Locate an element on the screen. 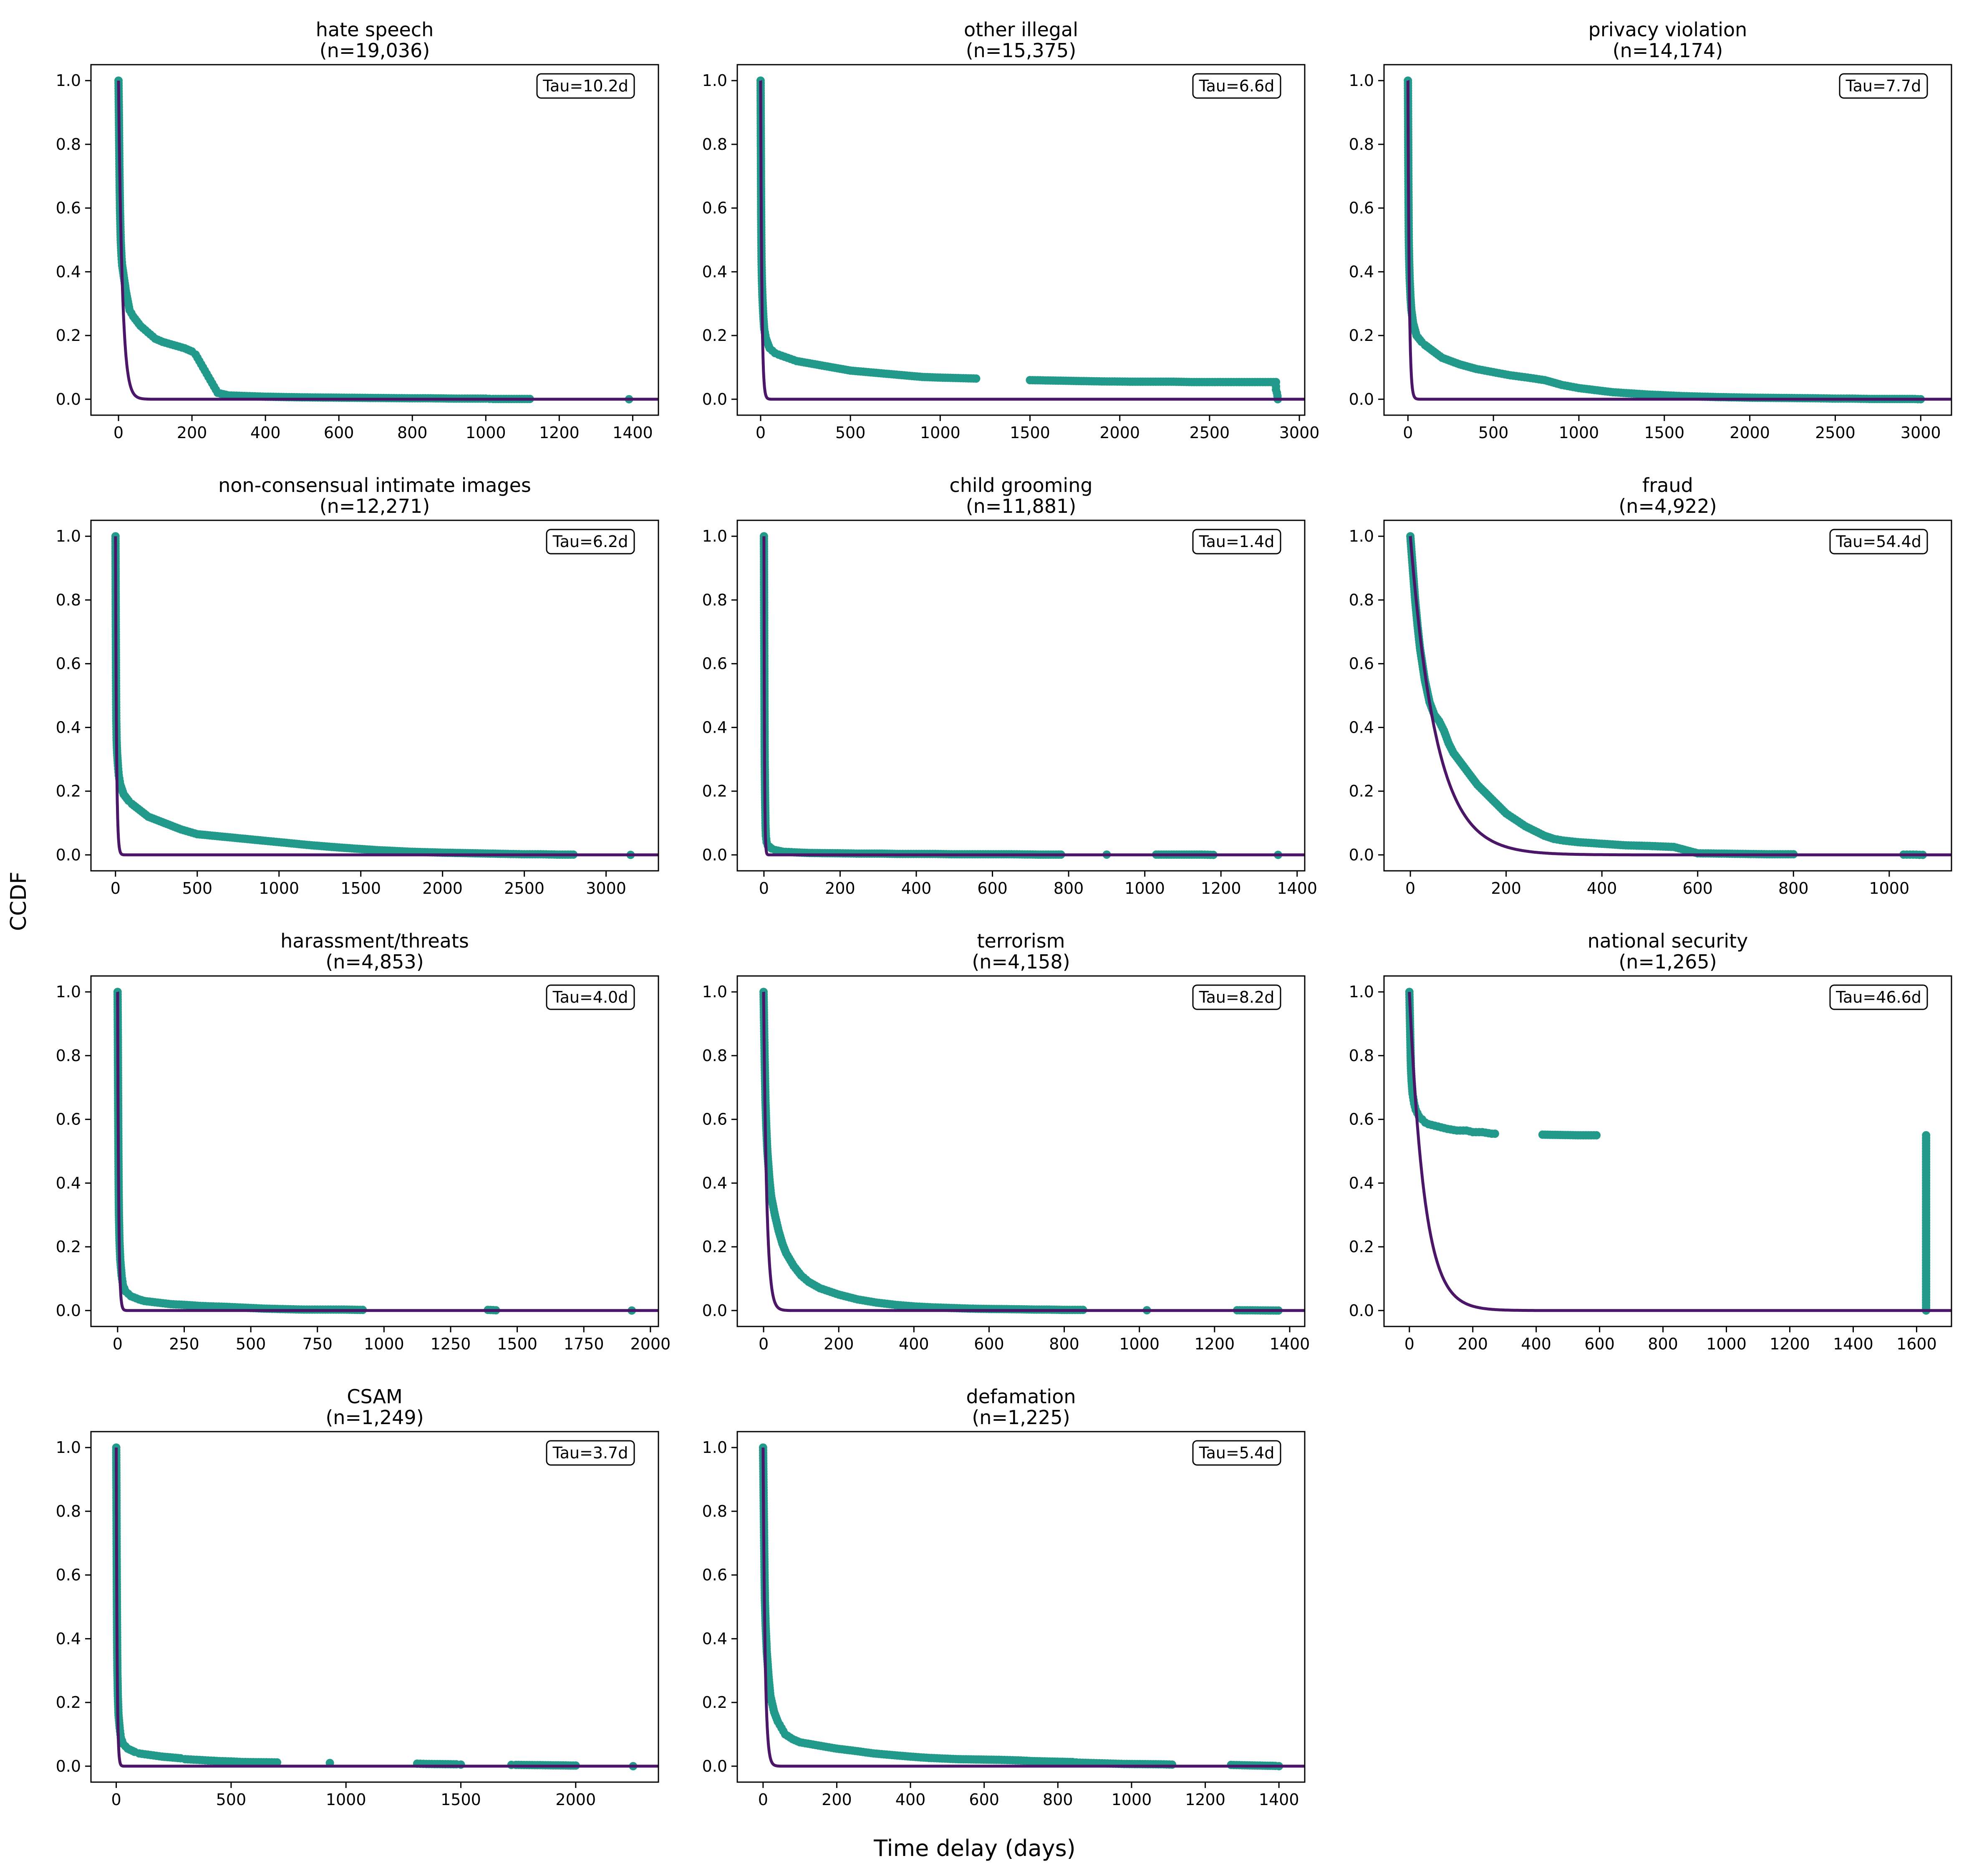 Image resolution: width=1969 pixels, height=1876 pixels. tau-label: Tau=10.2d is located at coordinates (585, 86).